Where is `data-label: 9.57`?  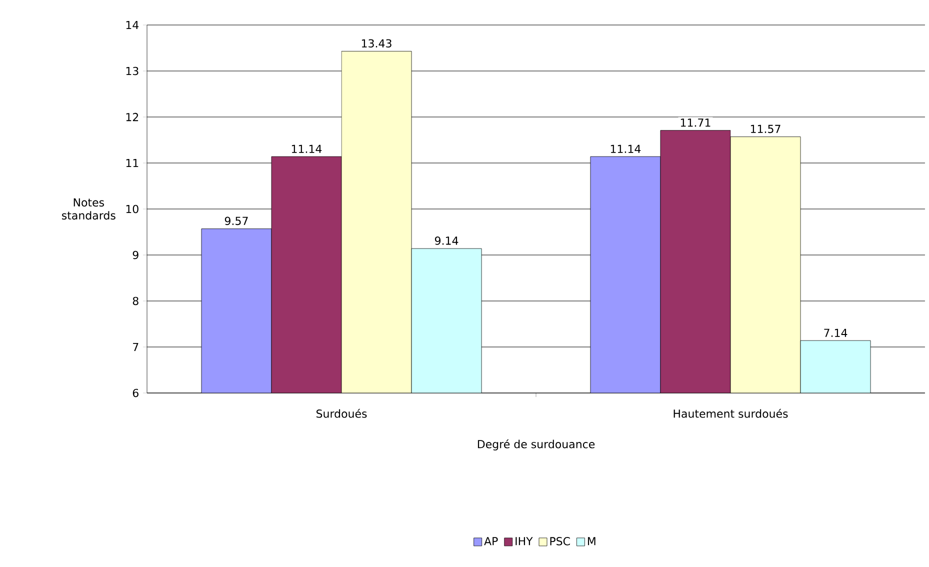
data-label: 9.57 is located at coordinates (236, 221).